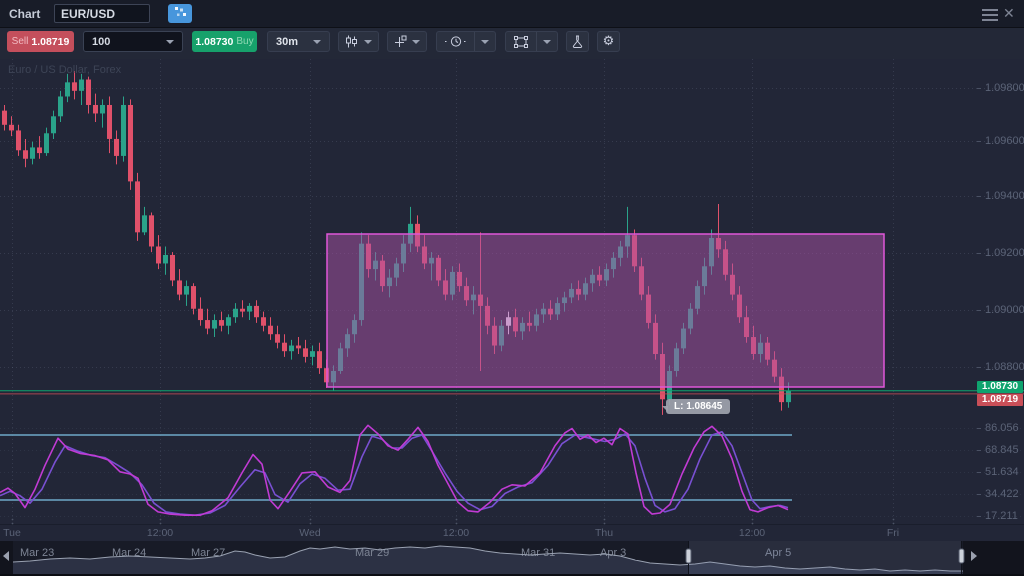 Image resolution: width=1024 pixels, height=576 pixels. I want to click on amount-value: 100, so click(101, 41).